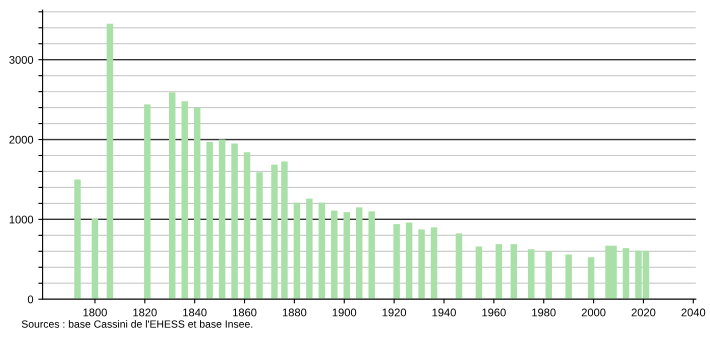 The image size is (710, 340). I want to click on x-tick-label: 1900, so click(344, 312).